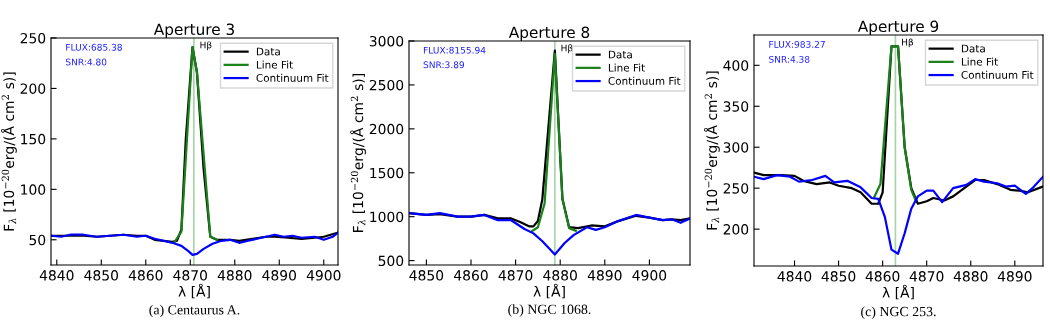  I want to click on y-tick-label: 150, so click(33, 139).